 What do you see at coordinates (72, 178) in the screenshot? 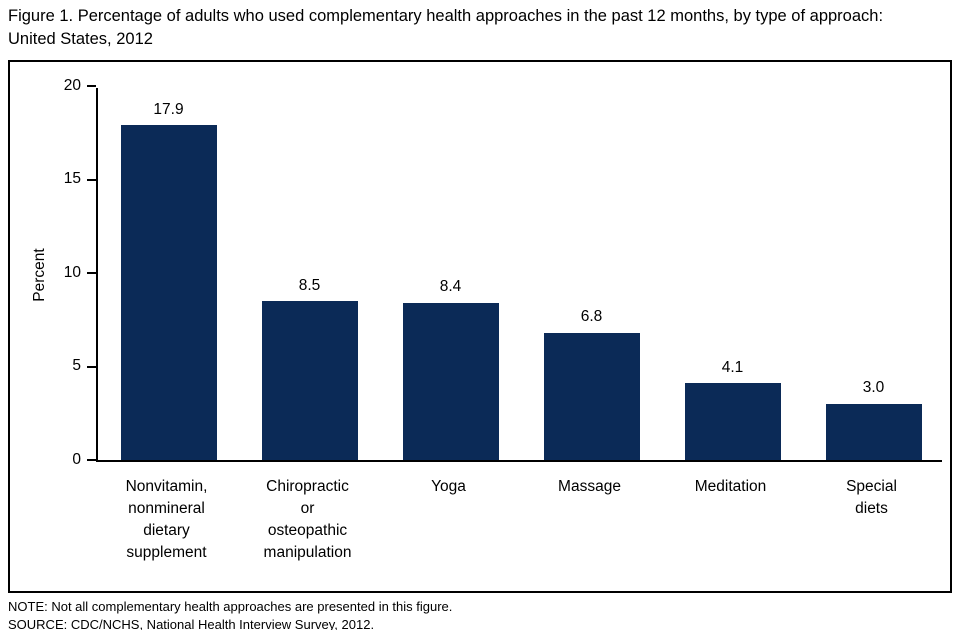
I see `y-tick-label: 15` at bounding box center [72, 178].